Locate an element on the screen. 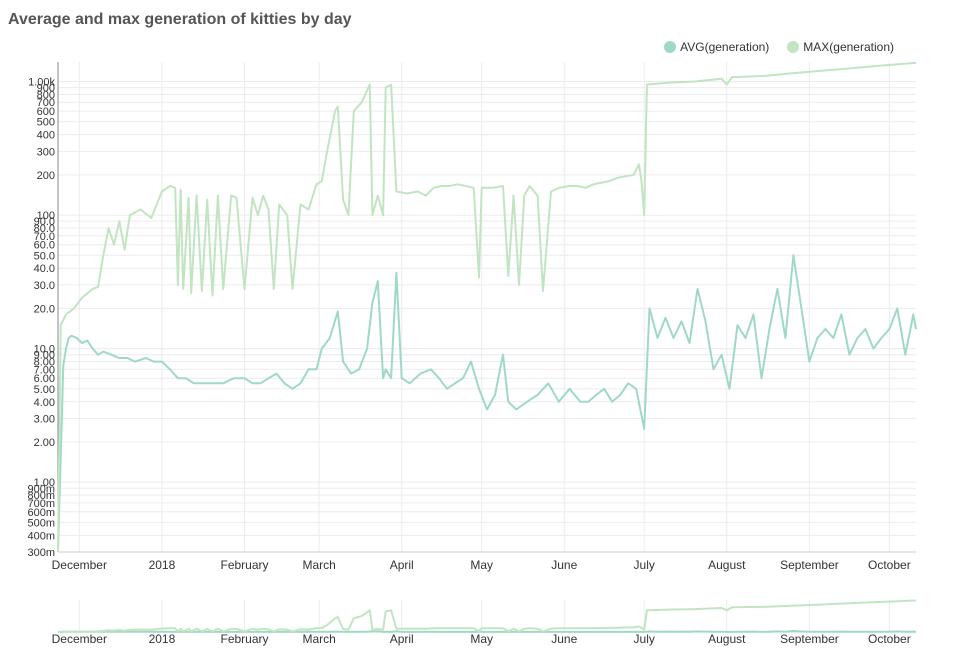  y-tick-label: 900m is located at coordinates (41, 489).